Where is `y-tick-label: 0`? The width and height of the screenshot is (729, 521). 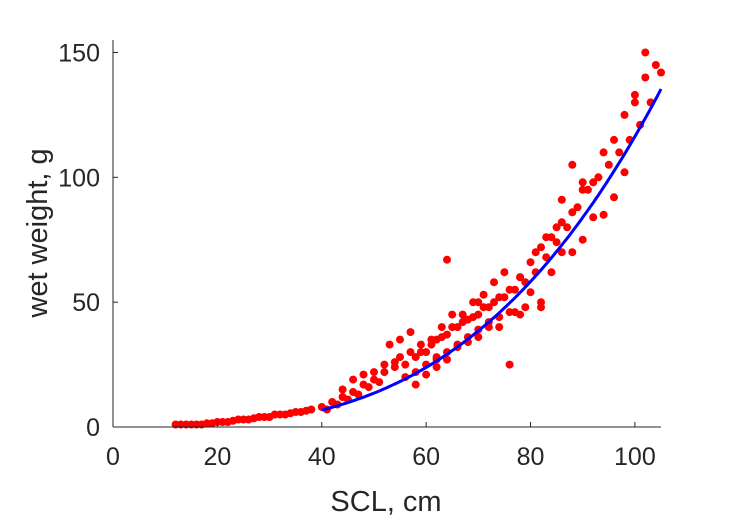 y-tick-label: 0 is located at coordinates (93, 428).